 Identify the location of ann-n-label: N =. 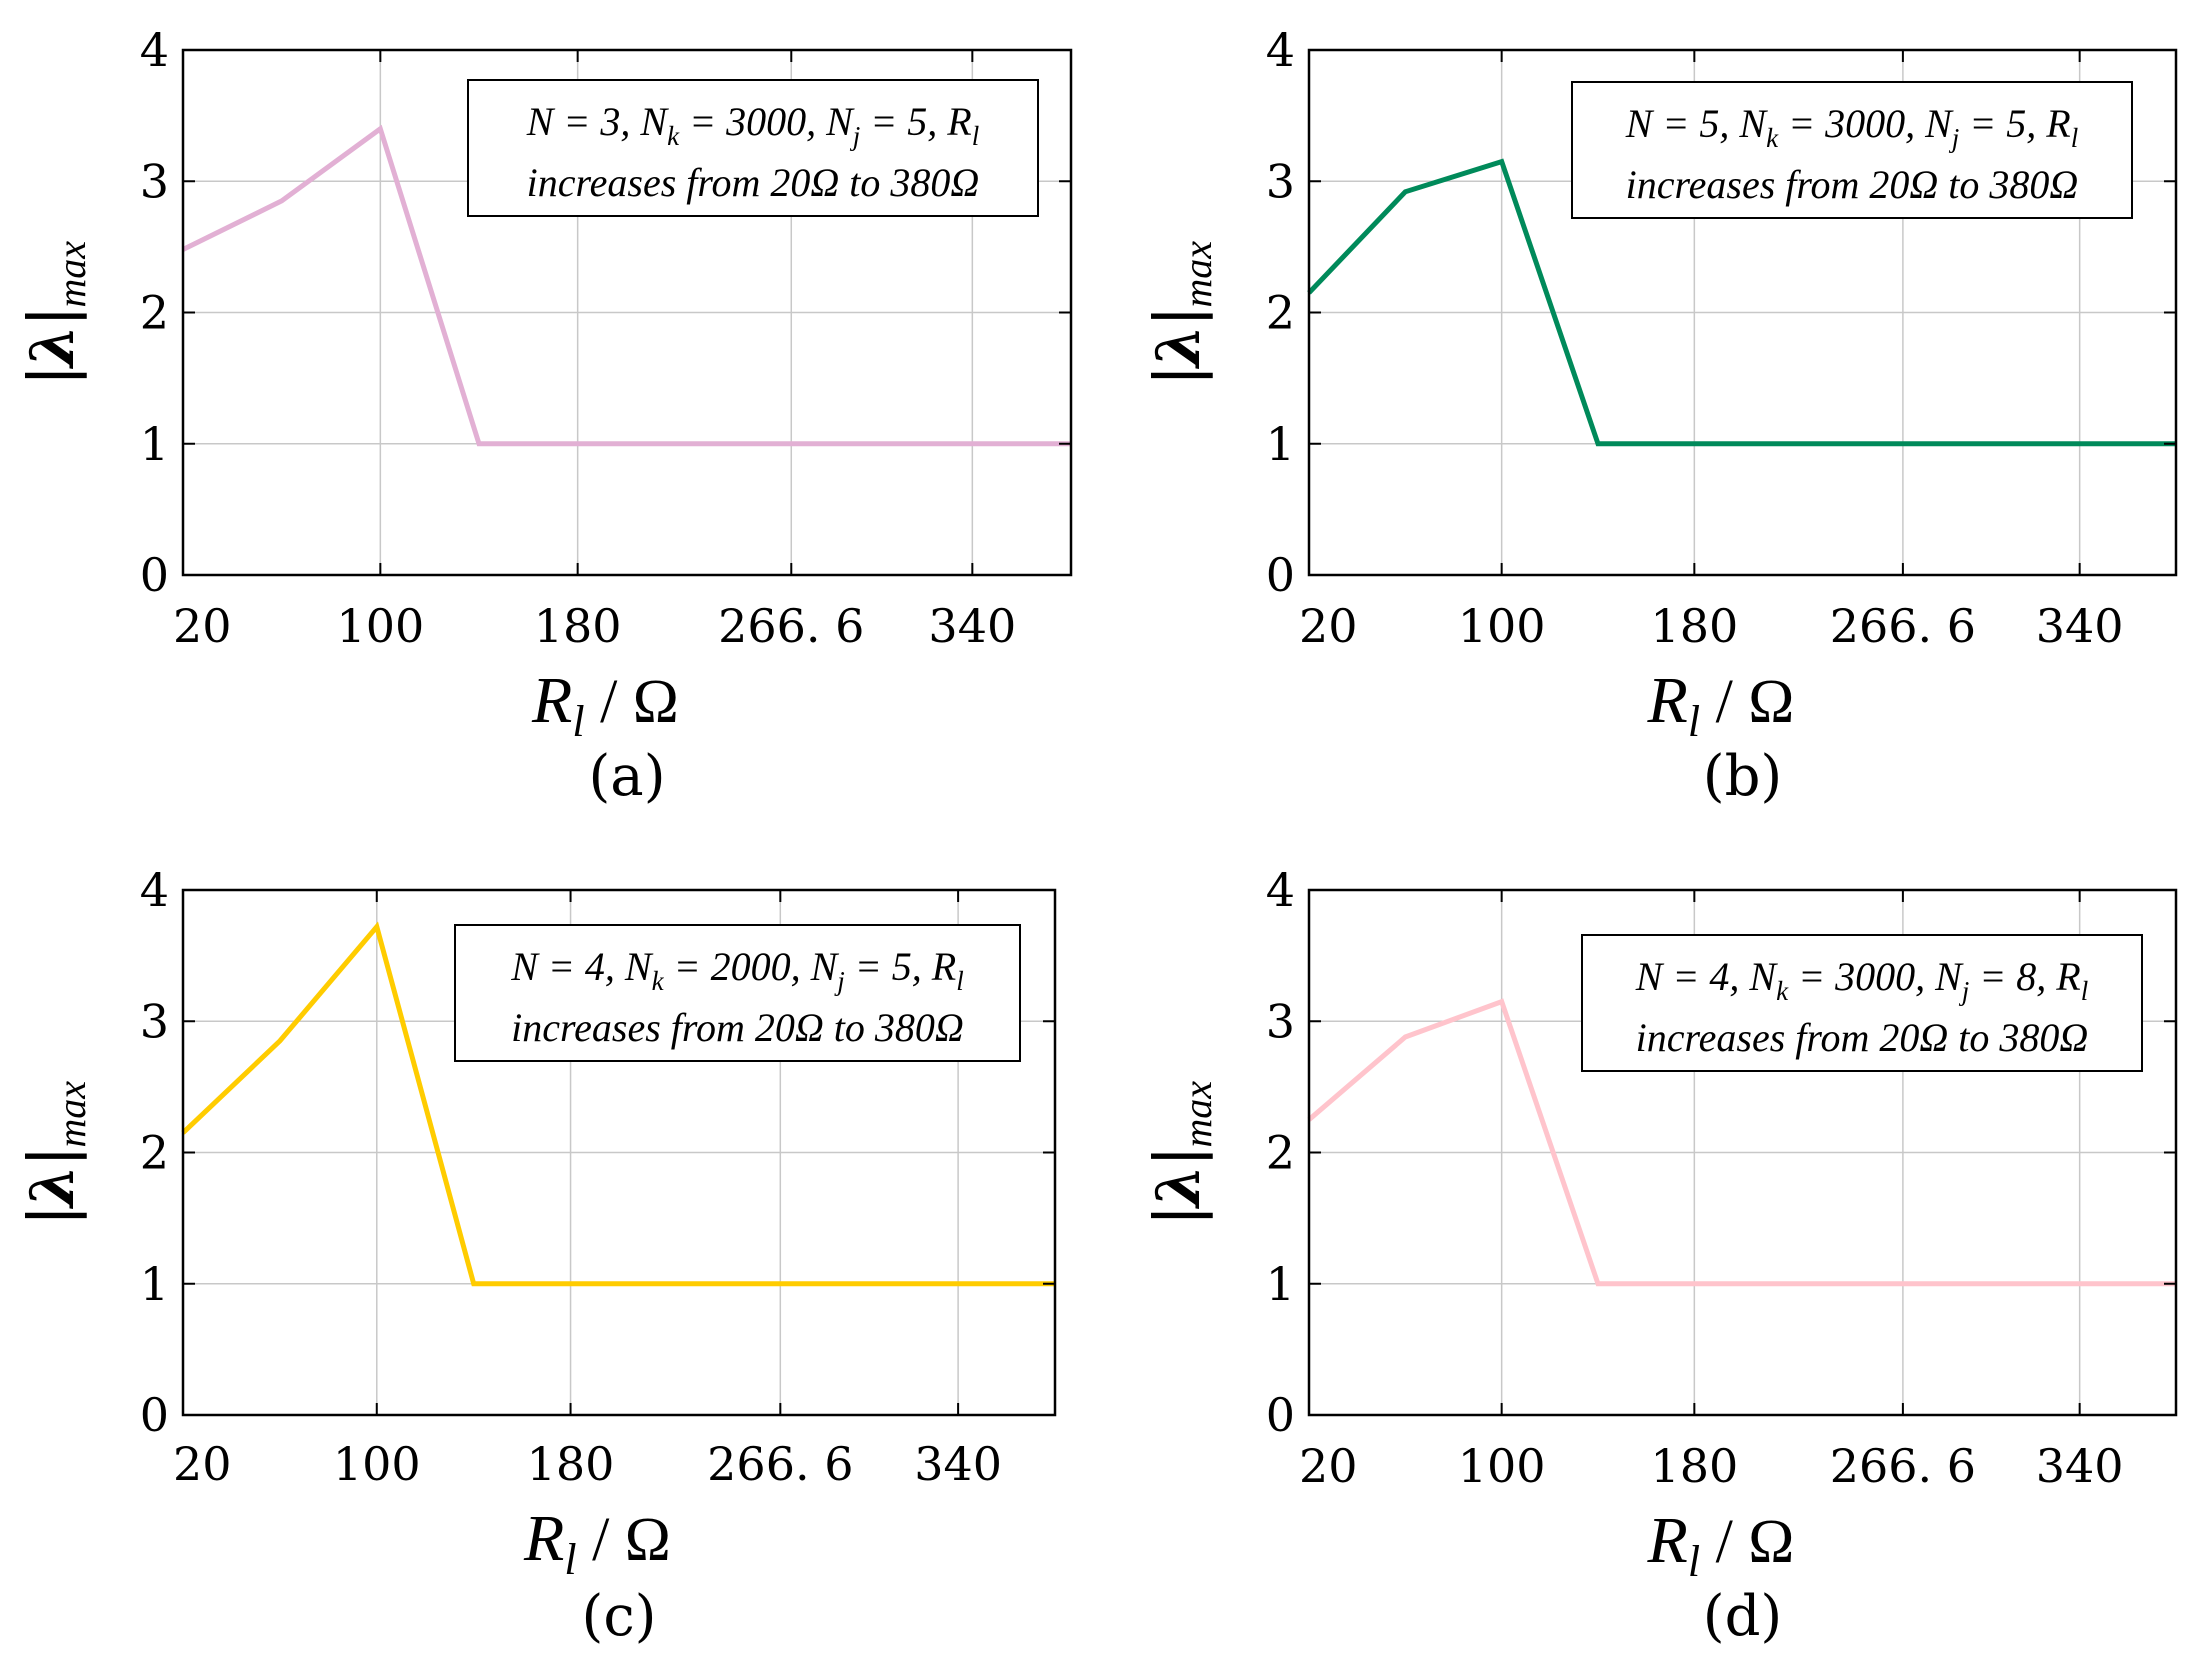
(1672, 976).